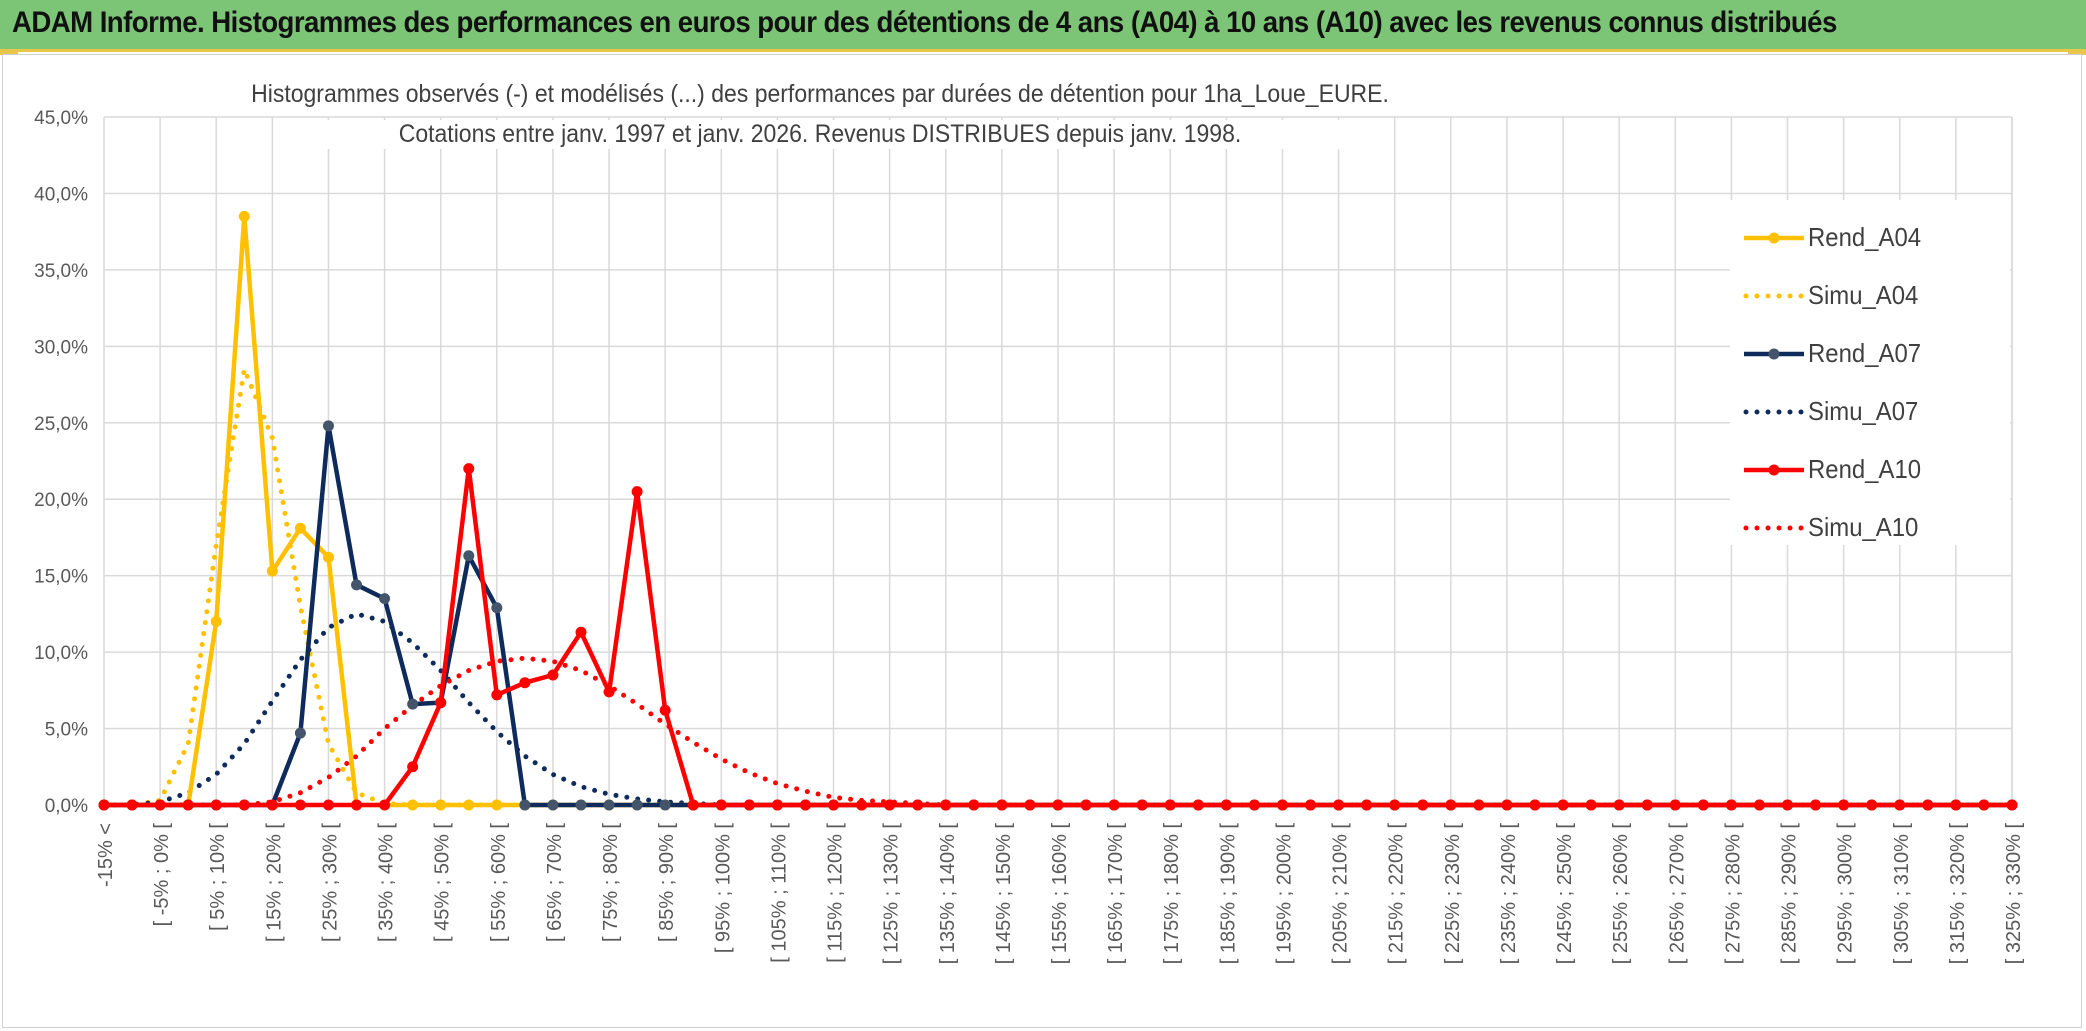 The height and width of the screenshot is (1031, 2086). Describe the element at coordinates (61, 271) in the screenshot. I see `y-tick-label: 35,0%` at that location.